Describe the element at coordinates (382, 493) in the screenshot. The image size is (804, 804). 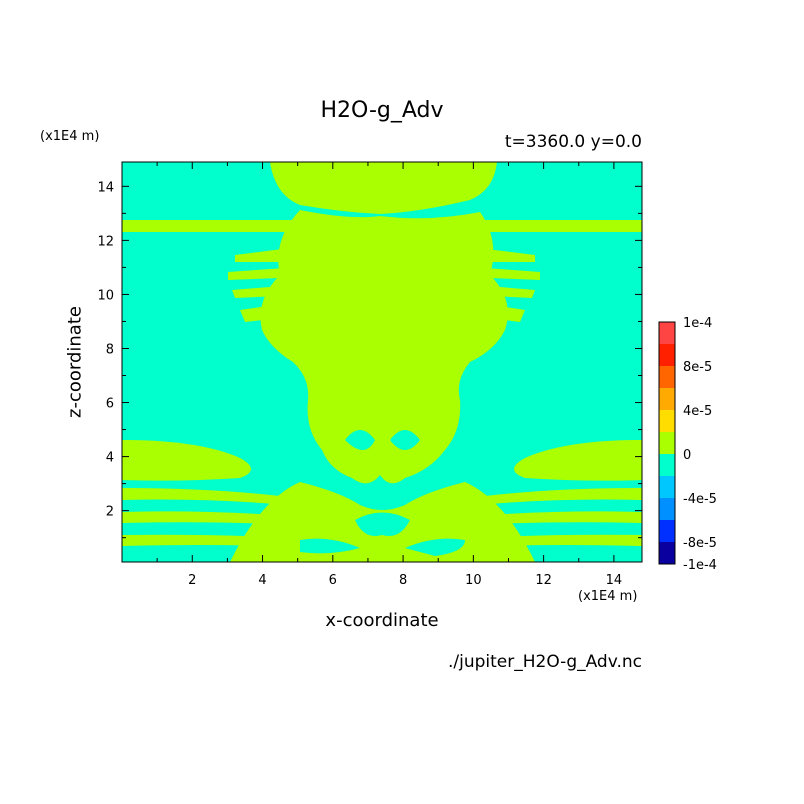
I see `heatmap-holes` at that location.